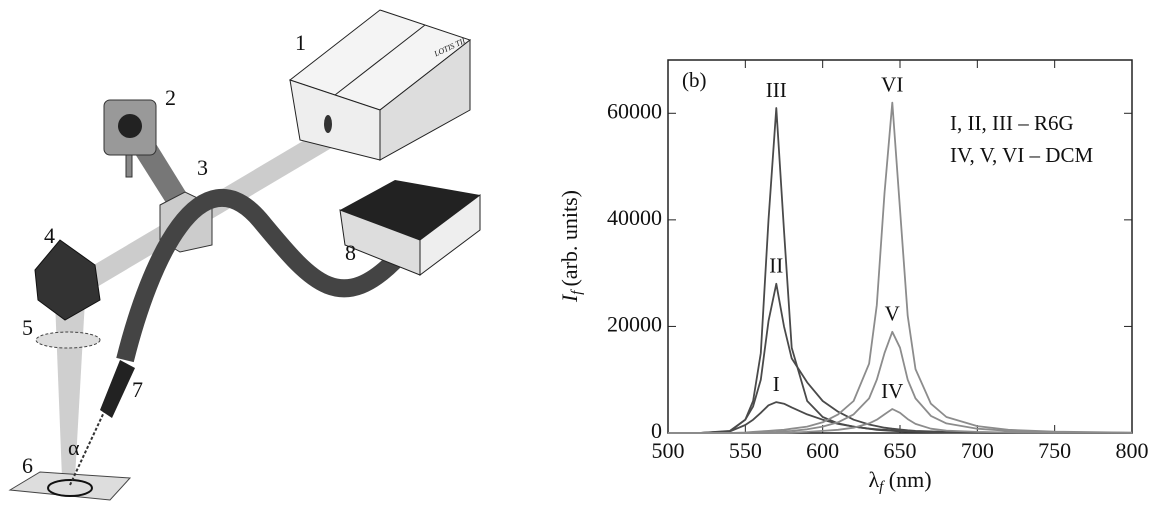  Describe the element at coordinates (822, 450) in the screenshot. I see `x-tick-label: 600` at that location.